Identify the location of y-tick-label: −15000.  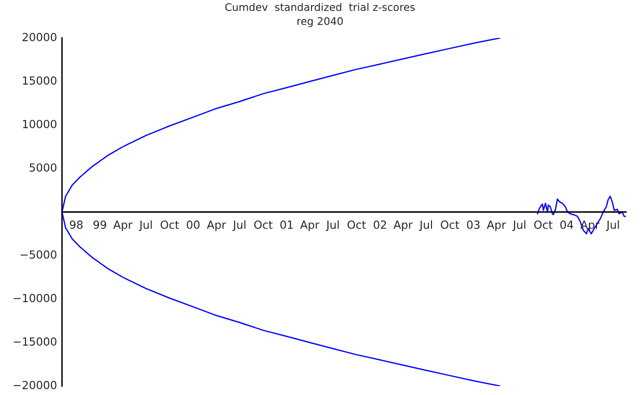
(35, 341).